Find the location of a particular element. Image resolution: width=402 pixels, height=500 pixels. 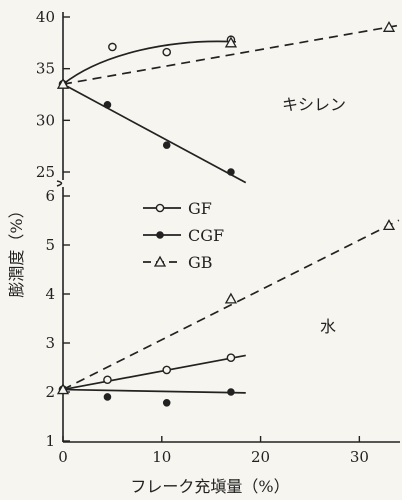

y-tick-label: 25 is located at coordinates (45, 172).